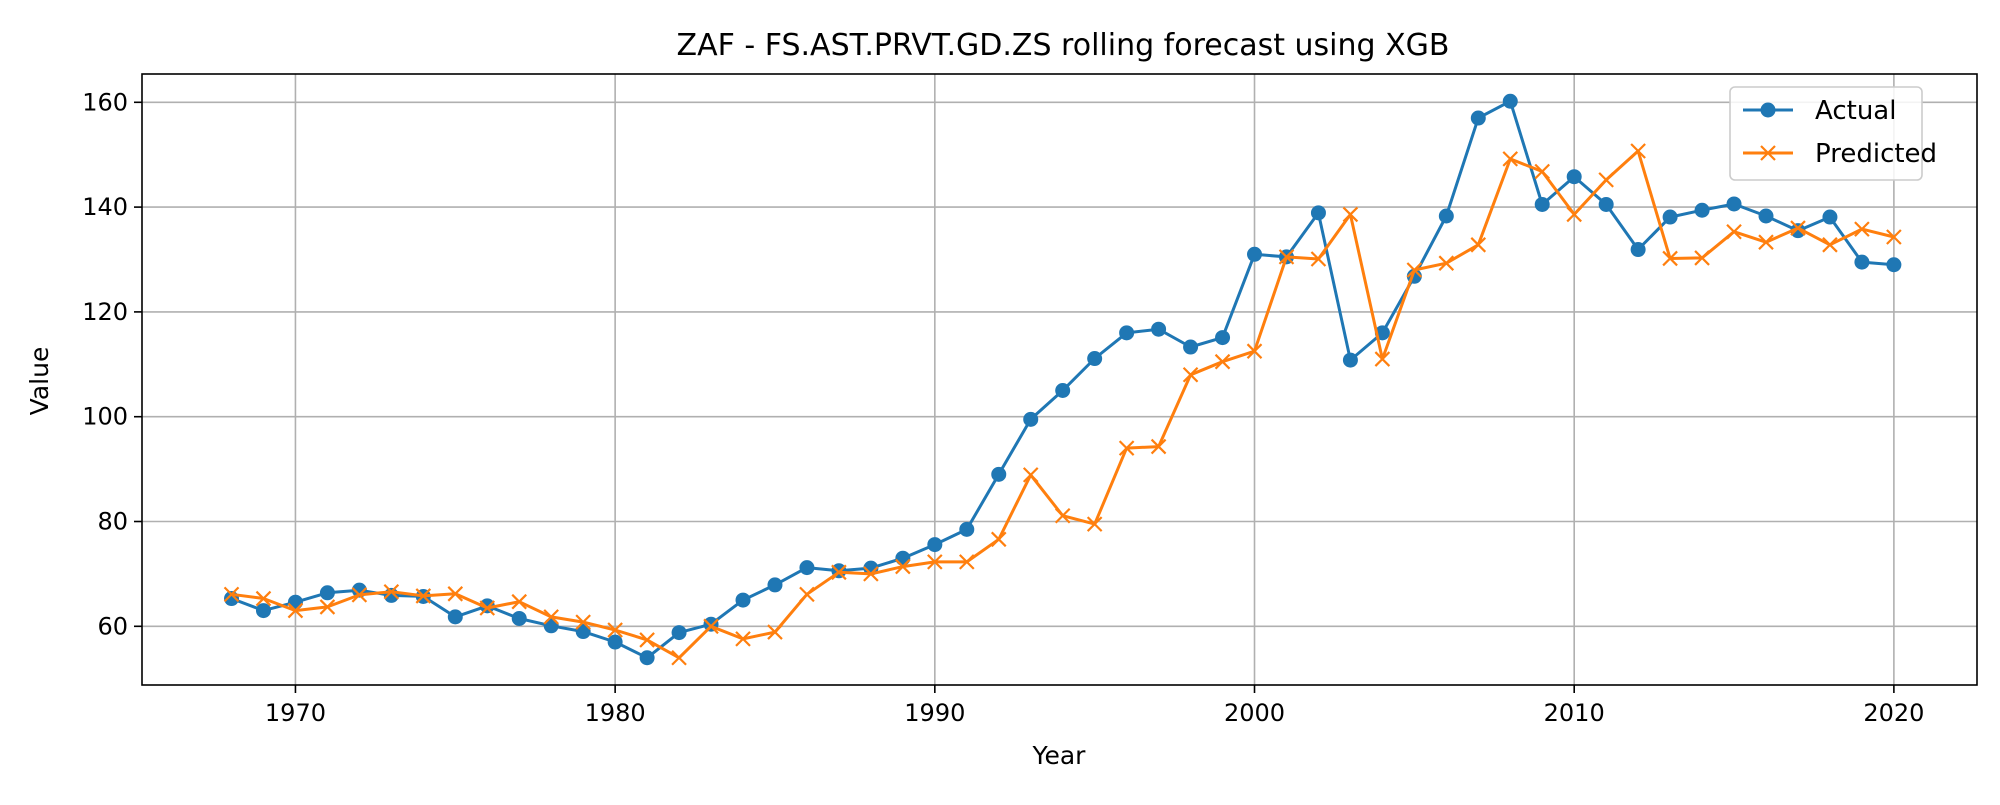 This screenshot has width=2000, height=805. Describe the element at coordinates (1833, 133) in the screenshot. I see `legend: Actual Predicted` at that location.